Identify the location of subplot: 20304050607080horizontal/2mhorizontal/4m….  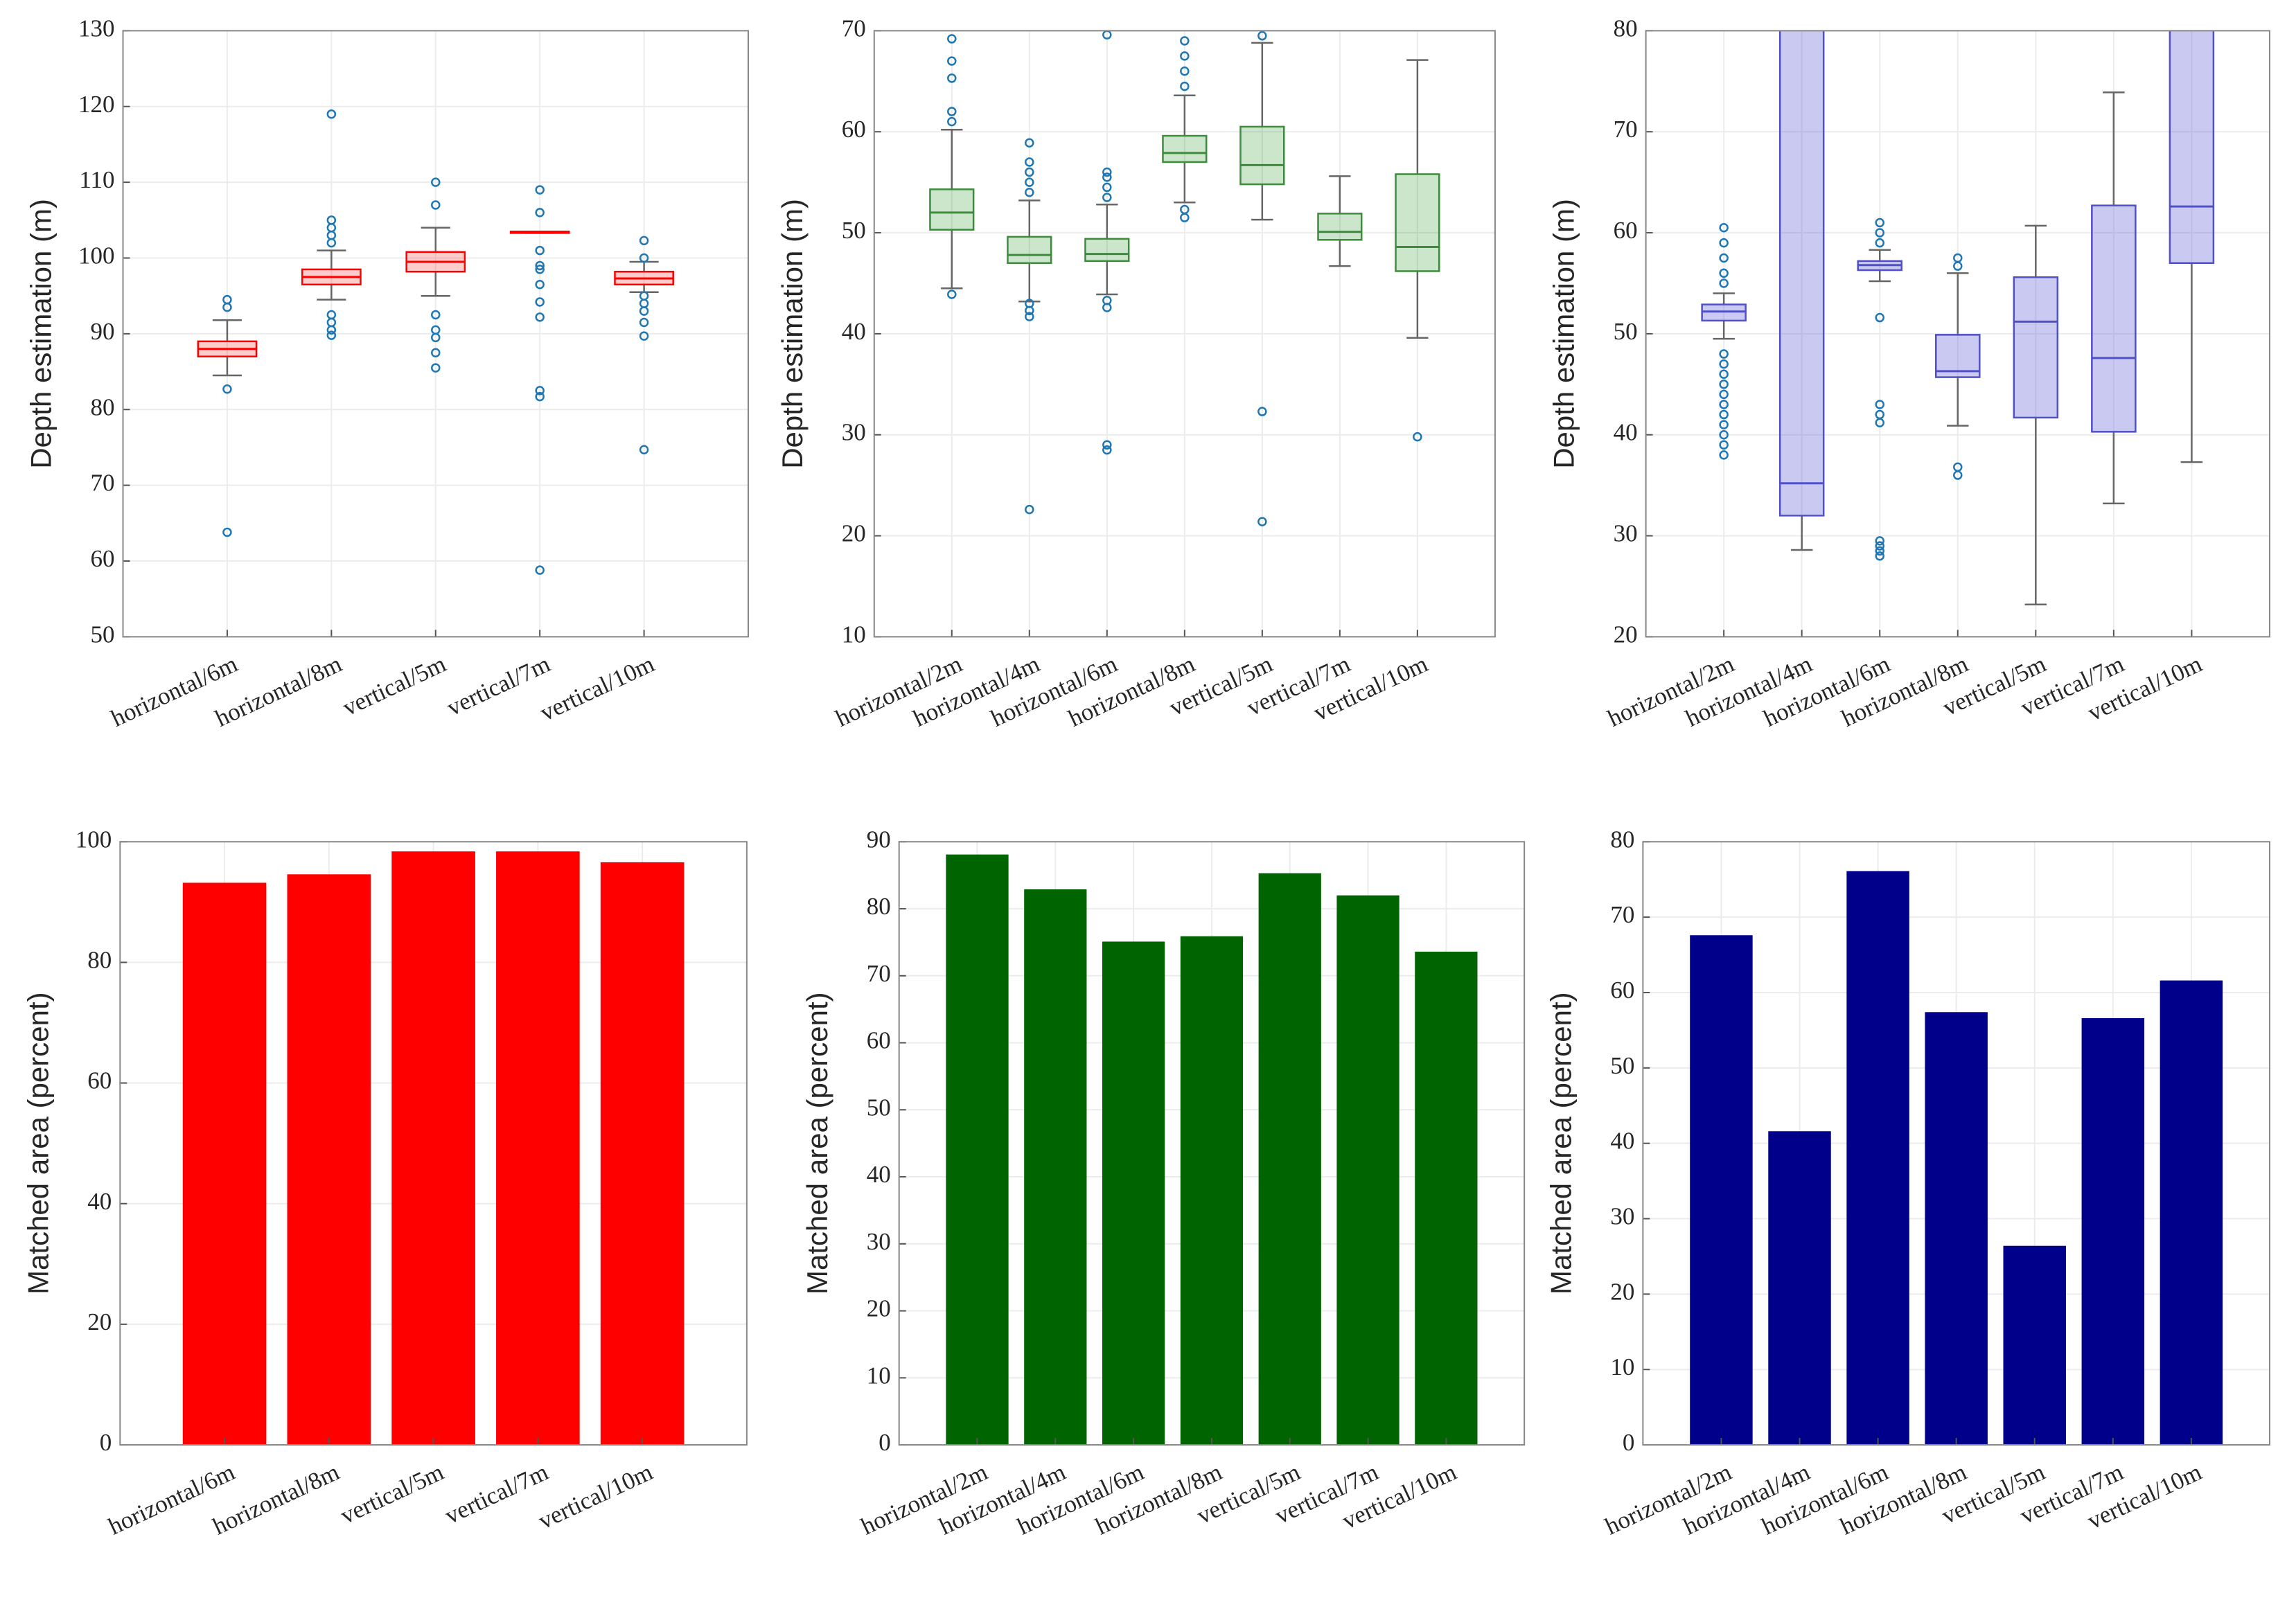
(1909, 373).